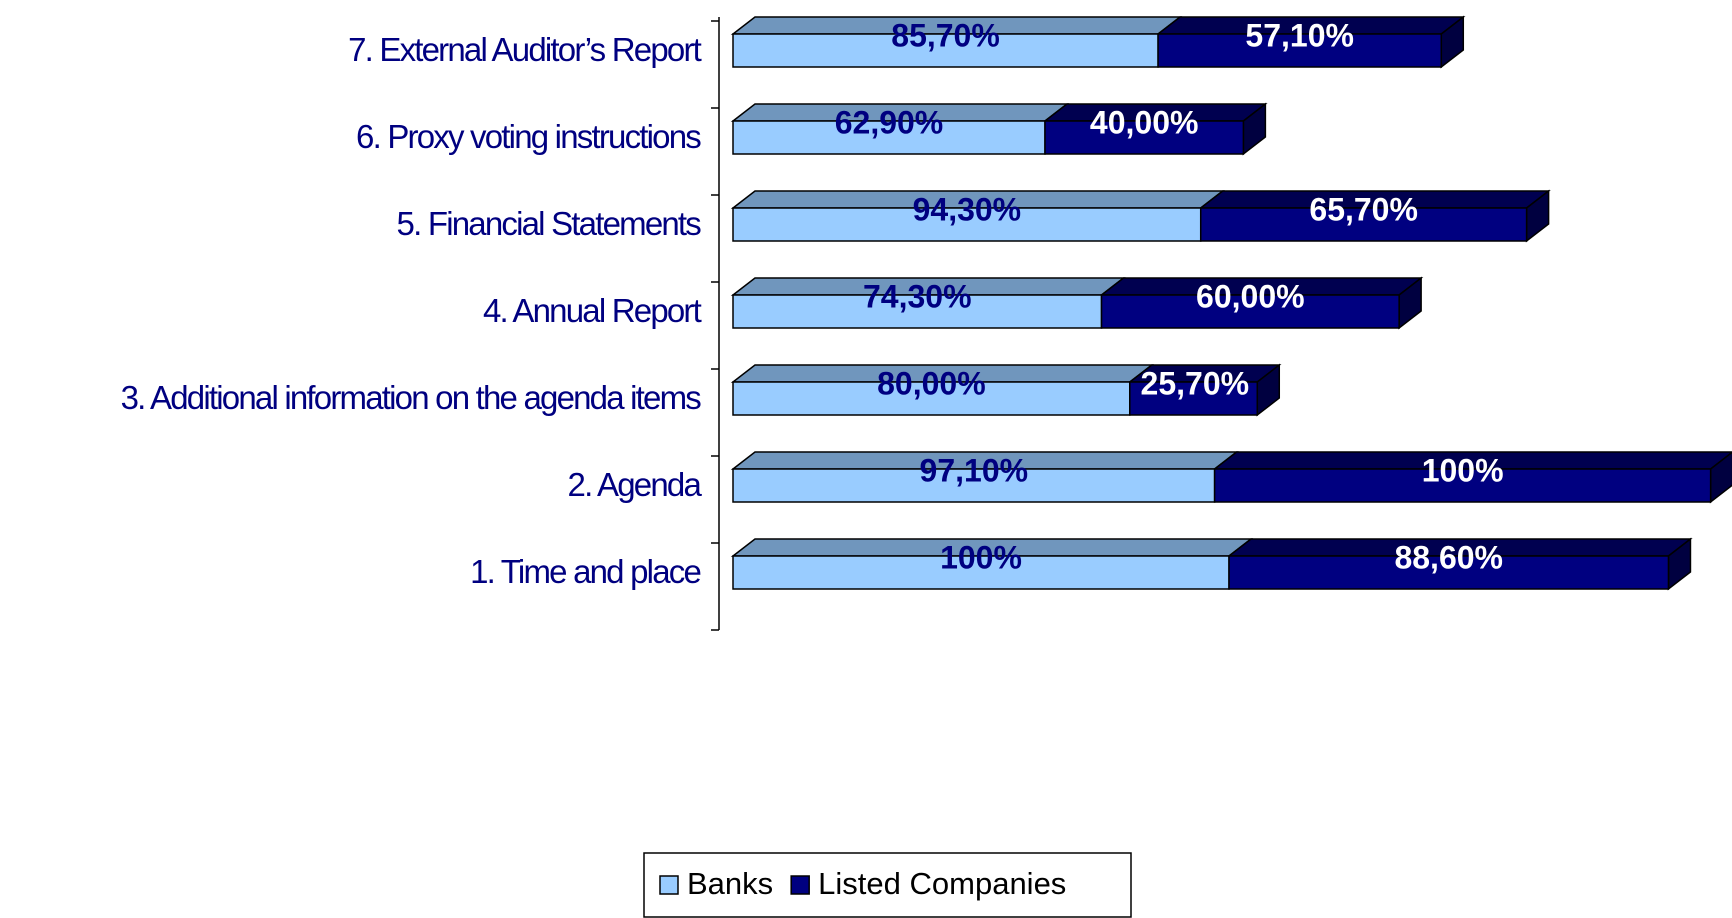 Image resolution: width=1732 pixels, height=918 pixels. What do you see at coordinates (942, 883) in the screenshot?
I see `legend-label: Listed Companies` at bounding box center [942, 883].